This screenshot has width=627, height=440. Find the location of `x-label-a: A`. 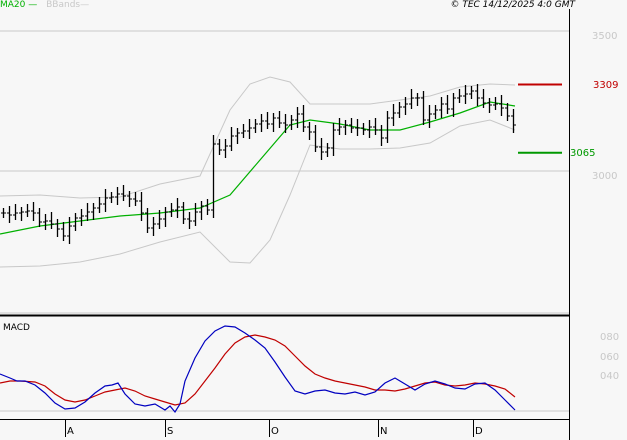

x-label-a: A is located at coordinates (70, 431).